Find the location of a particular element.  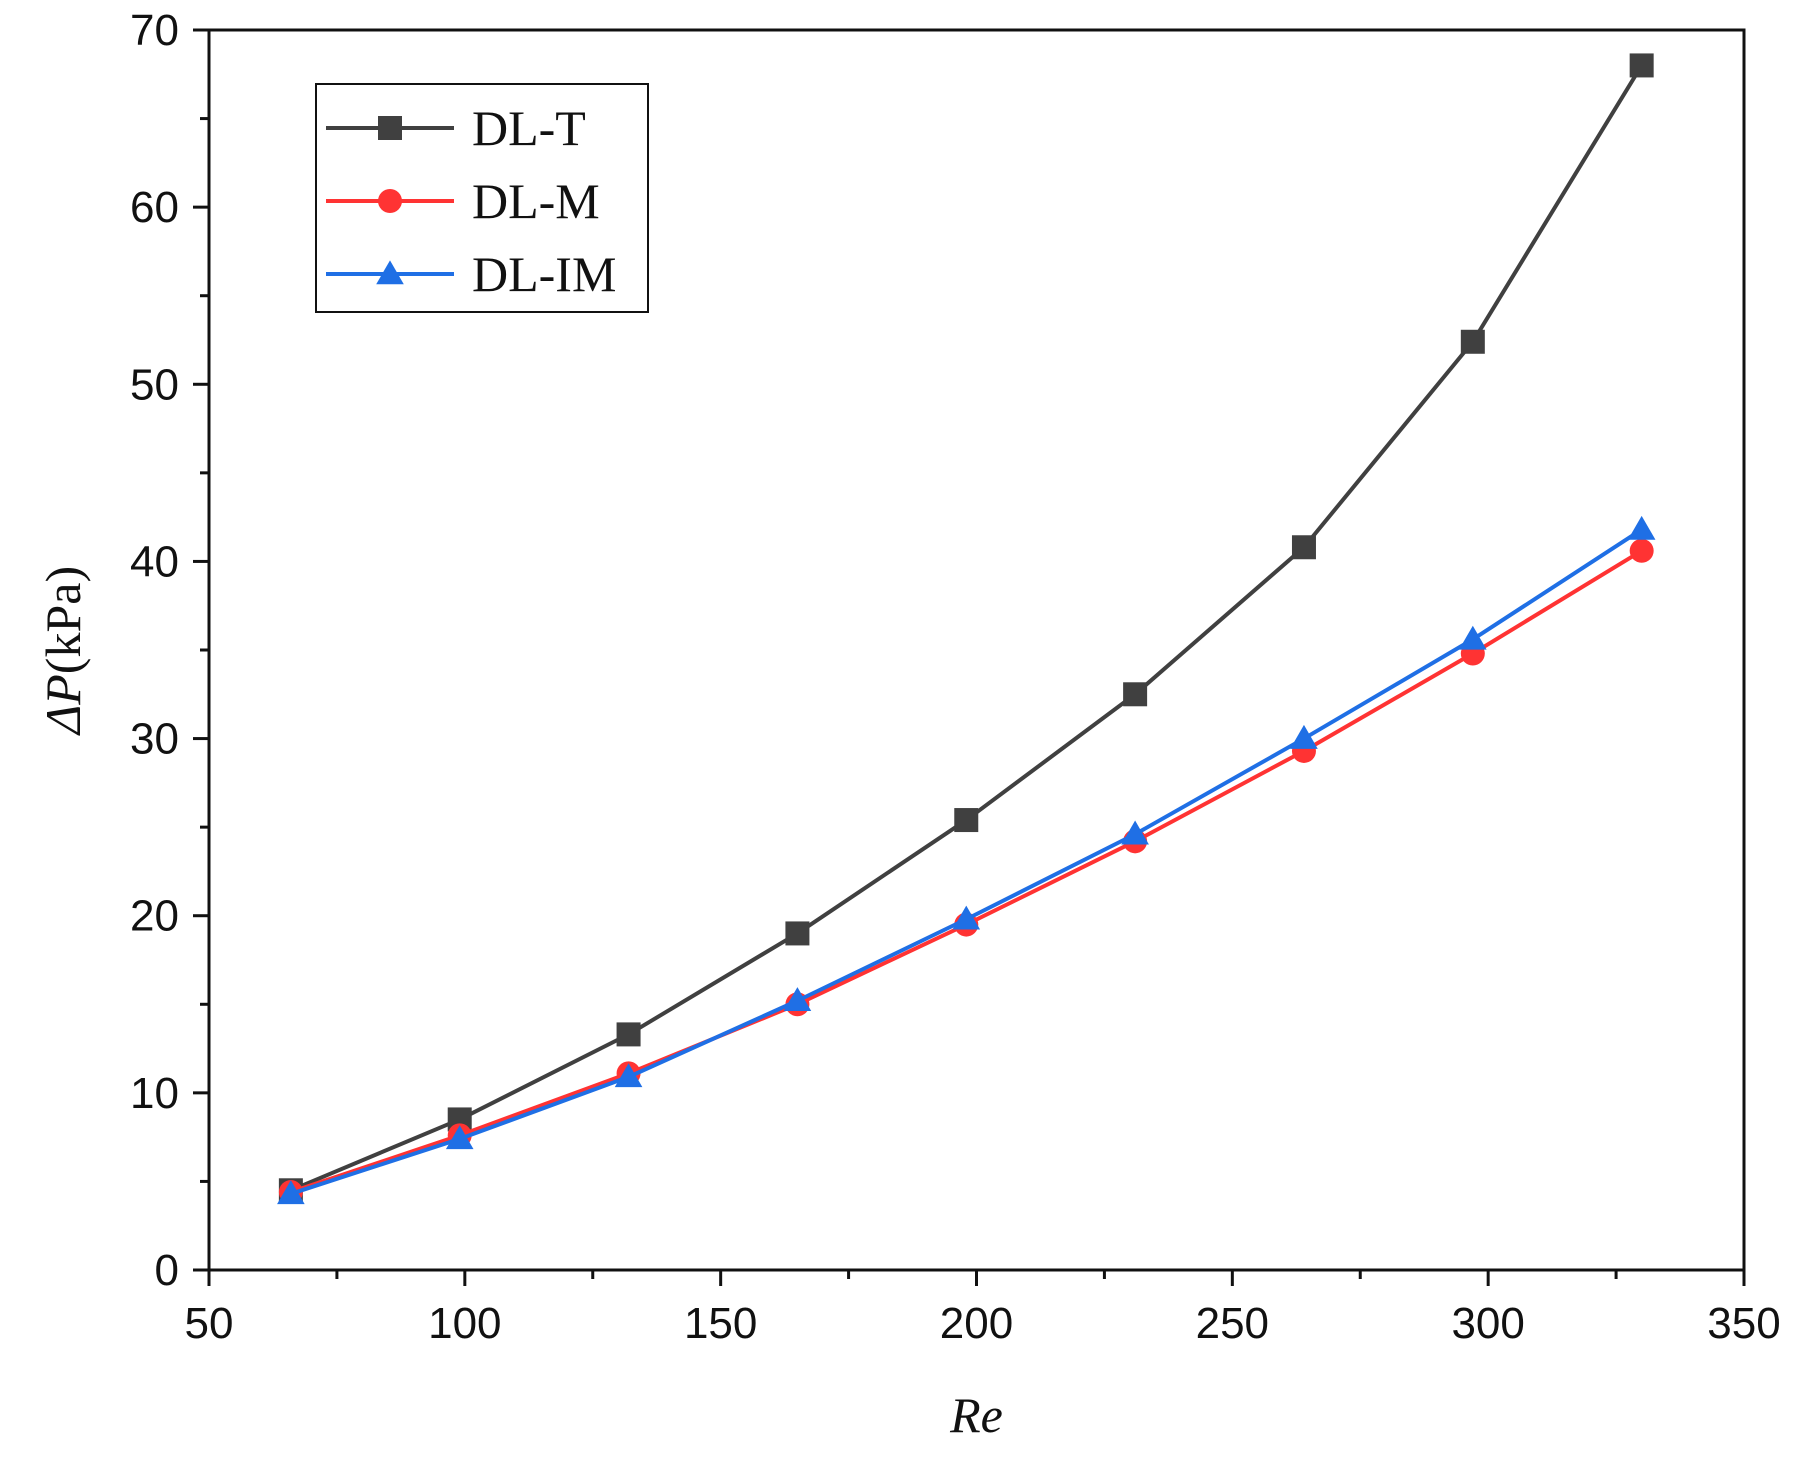

x-tick-label: 150 is located at coordinates (720, 1323).